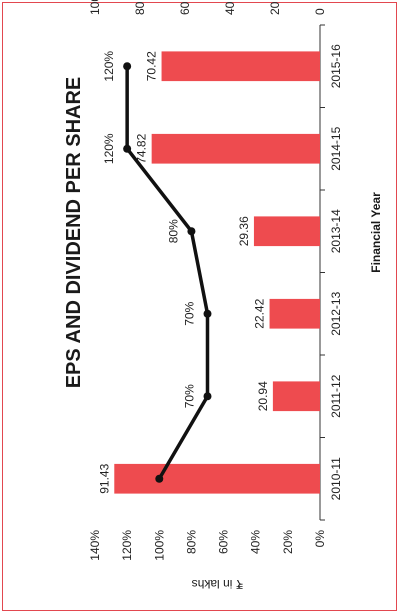 The image size is (401, 615). What do you see at coordinates (185, 8) in the screenshot?
I see `right-axis-tick-label: 60` at bounding box center [185, 8].